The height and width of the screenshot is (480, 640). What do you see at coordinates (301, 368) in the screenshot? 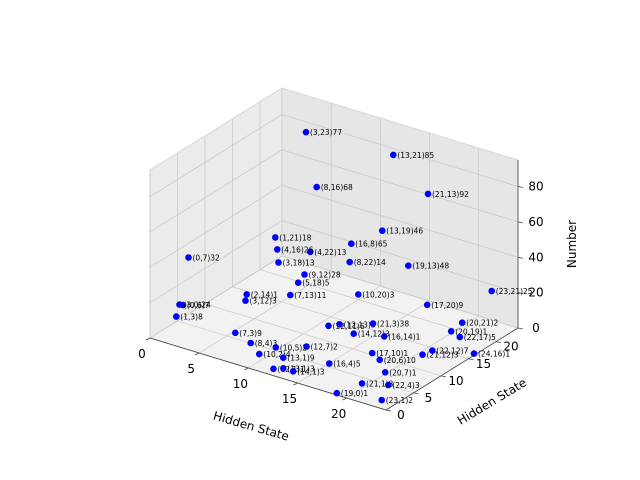
I see `point-label: (13,1)3` at bounding box center [301, 368].